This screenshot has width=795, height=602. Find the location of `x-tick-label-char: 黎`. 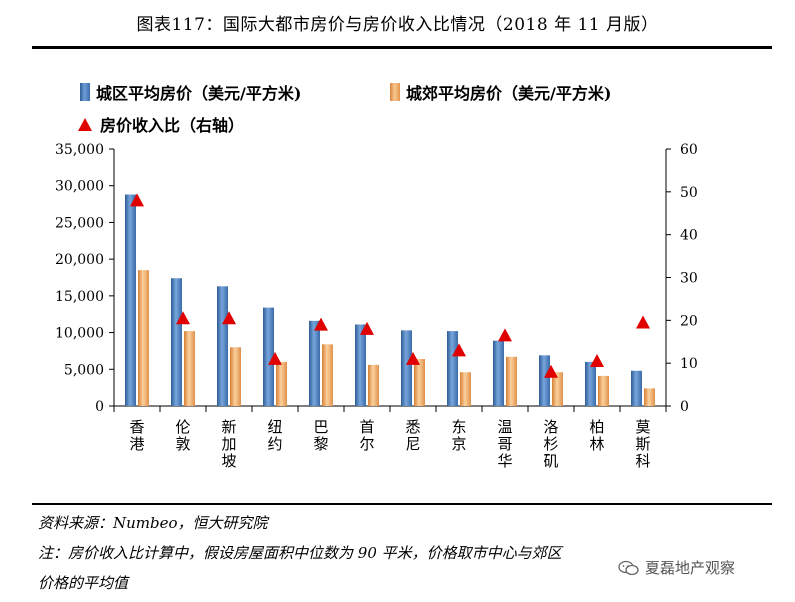

x-tick-label-char: 黎 is located at coordinates (320, 444).